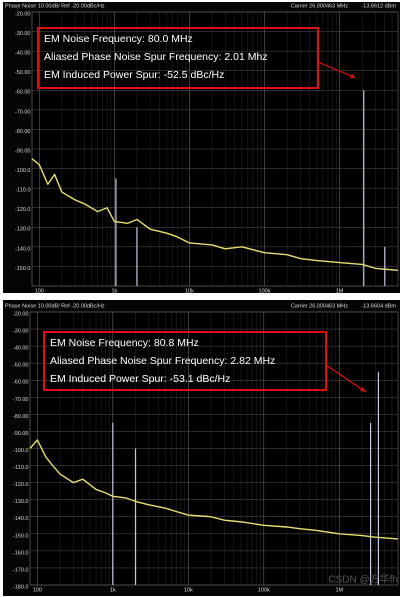 Image resolution: width=403 pixels, height=597 pixels. I want to click on annotation-text: EM Noise Frequency: 80.8 MHz, so click(124, 343).